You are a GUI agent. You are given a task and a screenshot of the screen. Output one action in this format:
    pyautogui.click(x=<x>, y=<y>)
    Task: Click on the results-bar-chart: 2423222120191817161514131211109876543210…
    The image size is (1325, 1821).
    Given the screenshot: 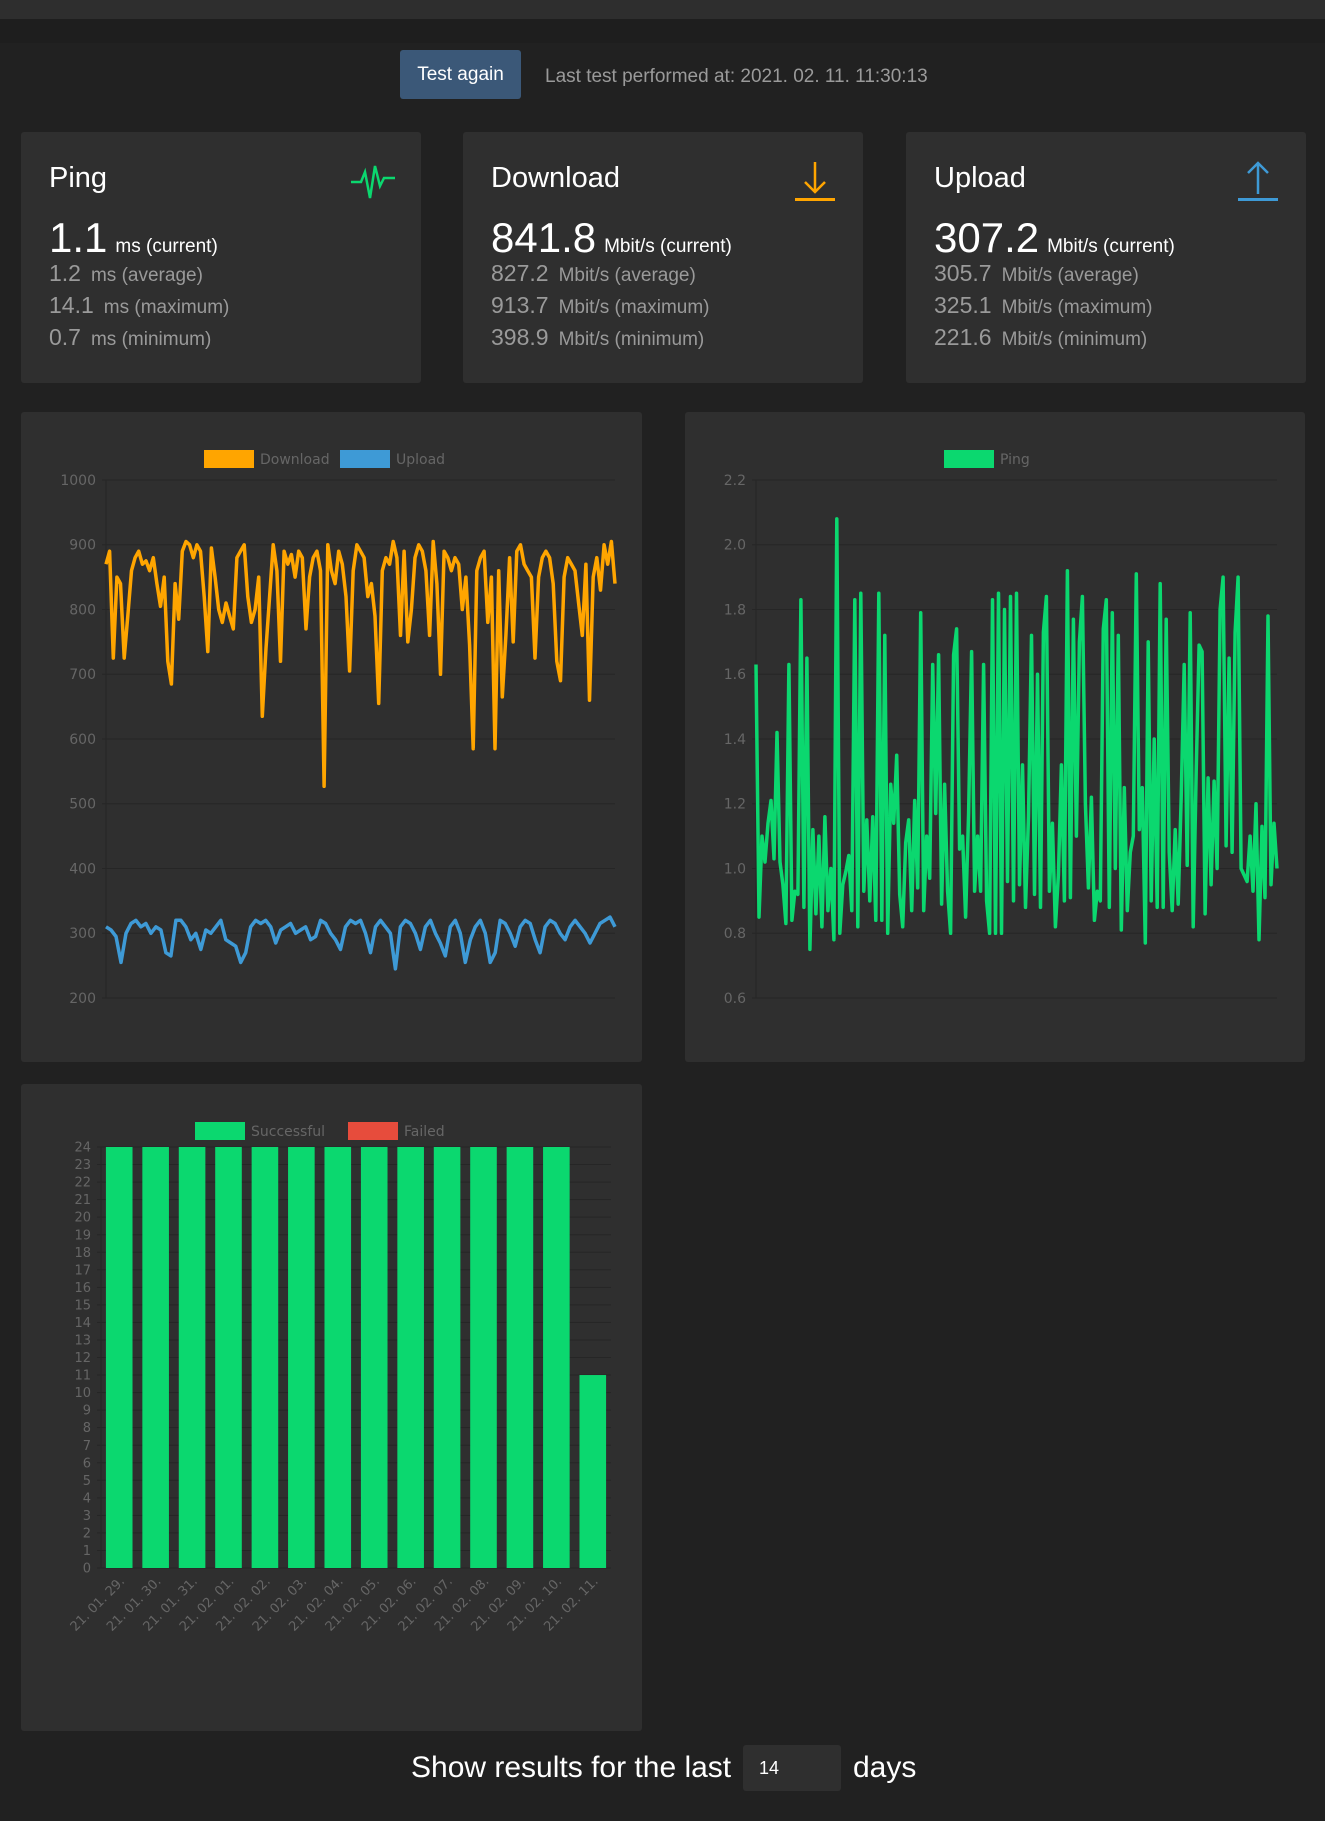 What is the action you would take?
    pyautogui.click(x=339, y=1378)
    